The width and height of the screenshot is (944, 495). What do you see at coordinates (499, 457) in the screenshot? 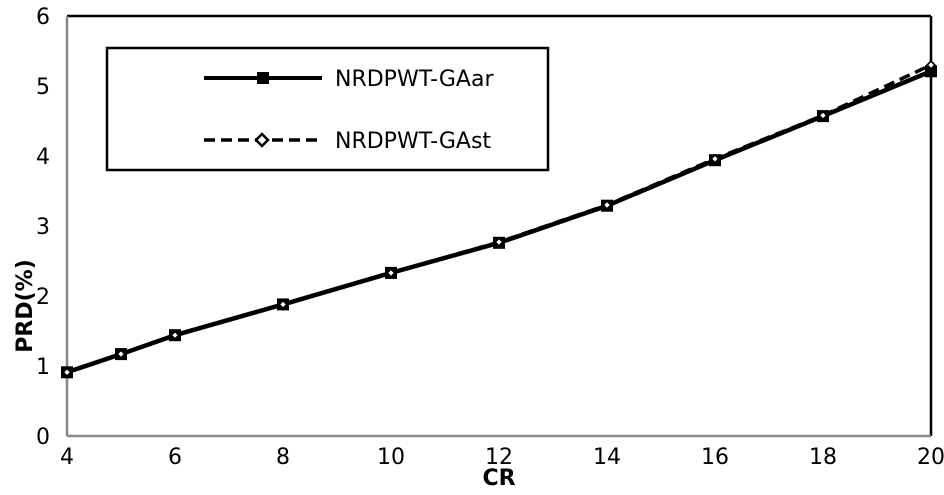
I see `x-tick-label: 12` at bounding box center [499, 457].